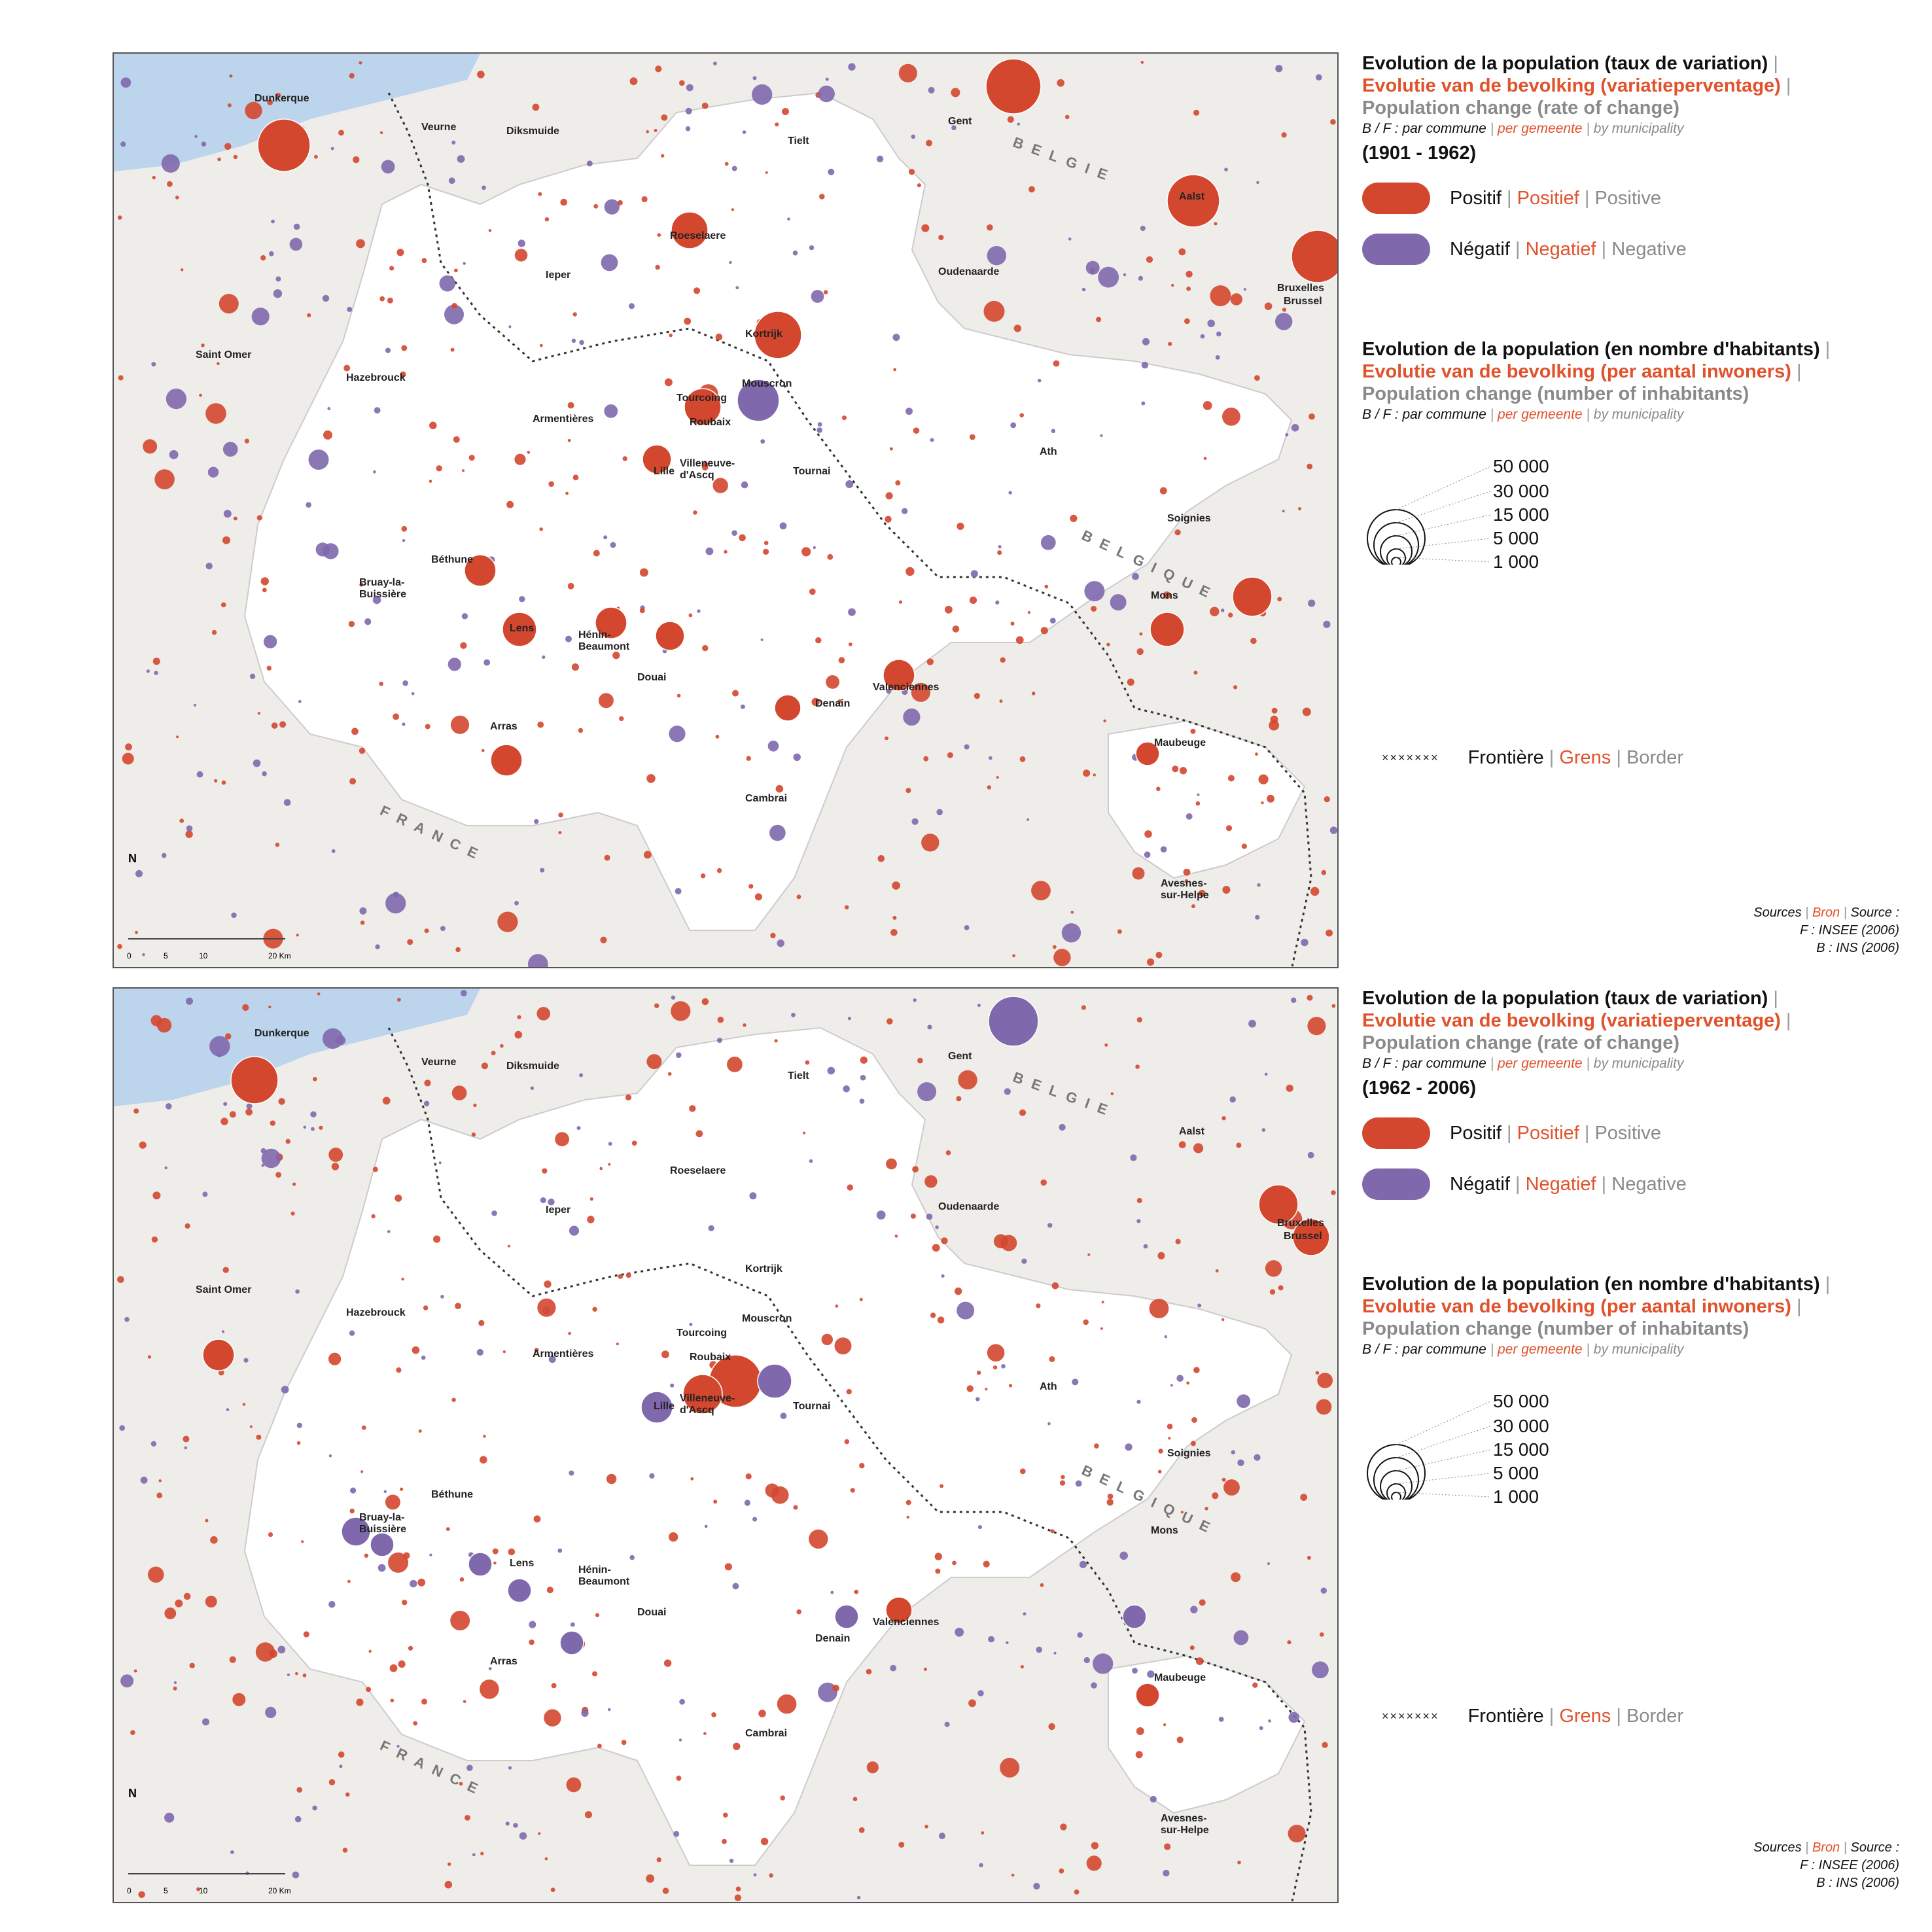 This screenshot has width=1932, height=1932. I want to click on scale-tick-0: 0, so click(129, 1890).